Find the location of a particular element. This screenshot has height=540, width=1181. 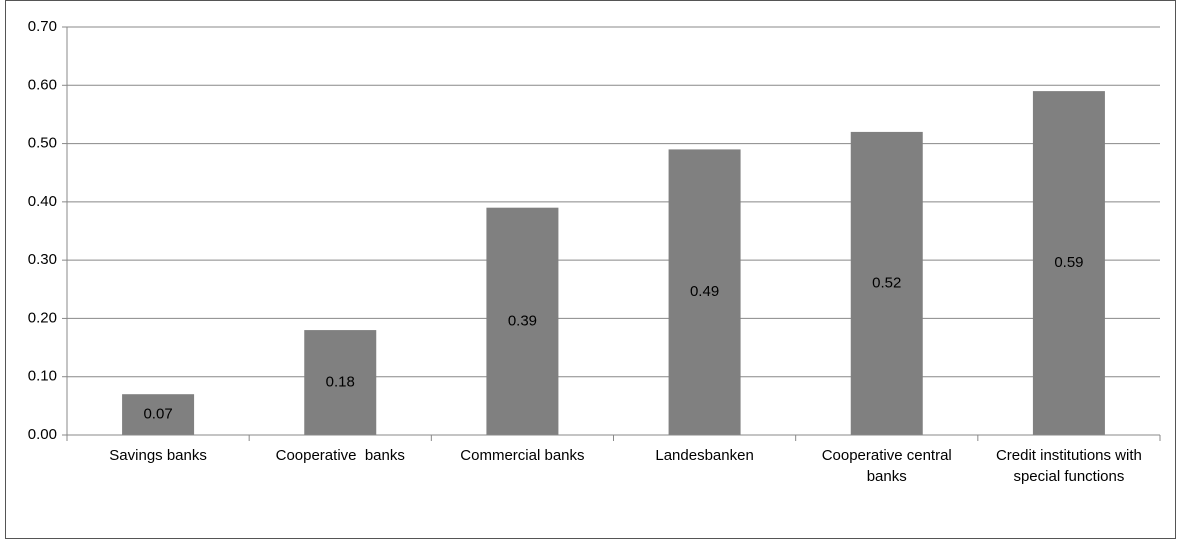

data-label: 0.07 is located at coordinates (157, 414).